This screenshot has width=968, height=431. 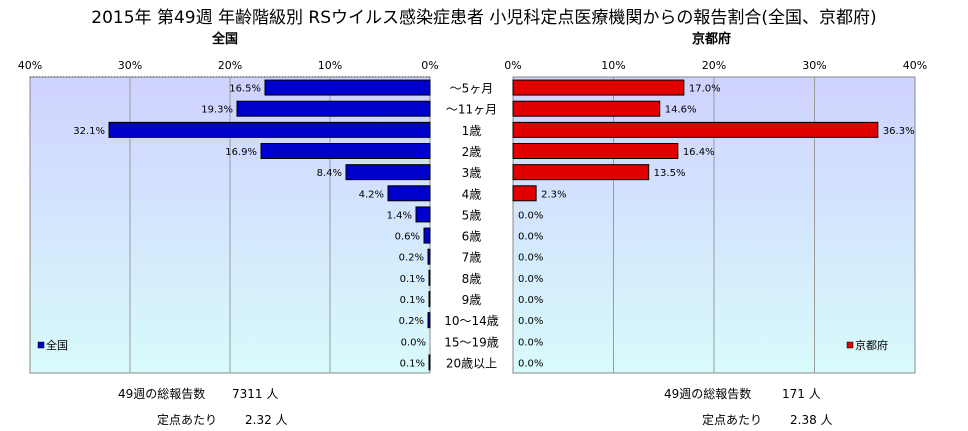 What do you see at coordinates (130, 65) in the screenshot?
I see `left-x-tick-label: 30%` at bounding box center [130, 65].